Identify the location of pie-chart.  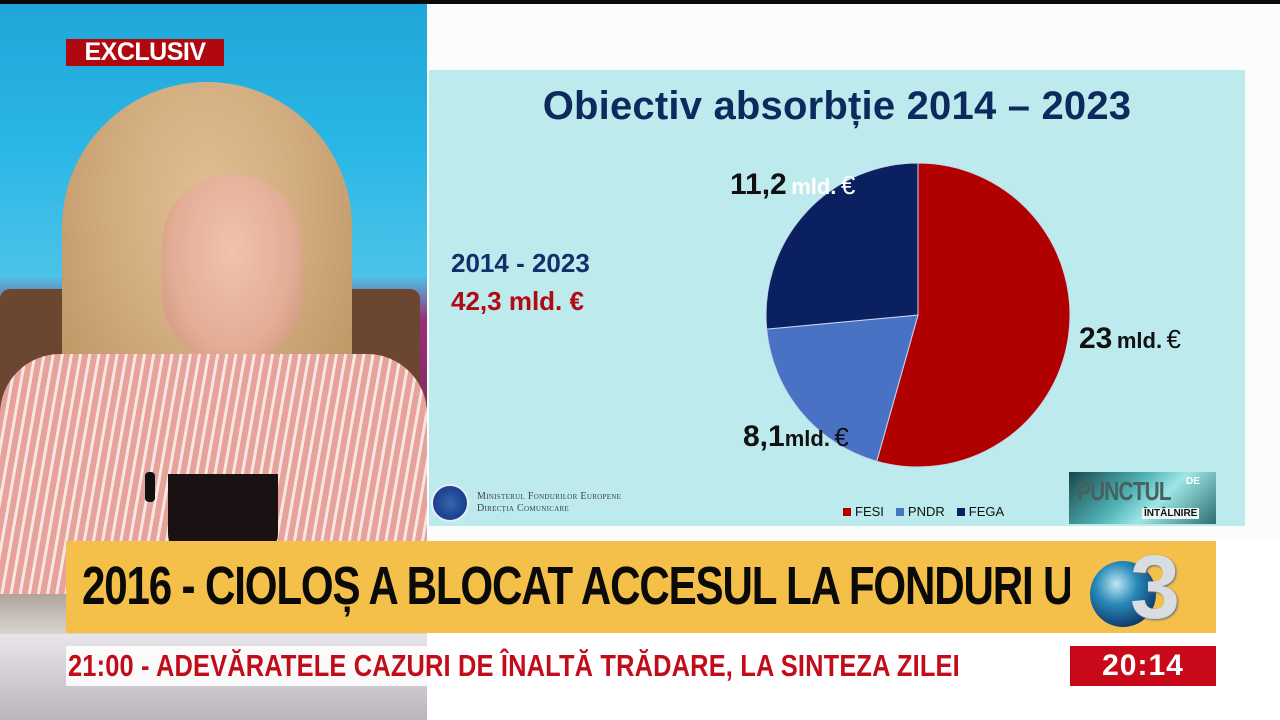
(918, 315).